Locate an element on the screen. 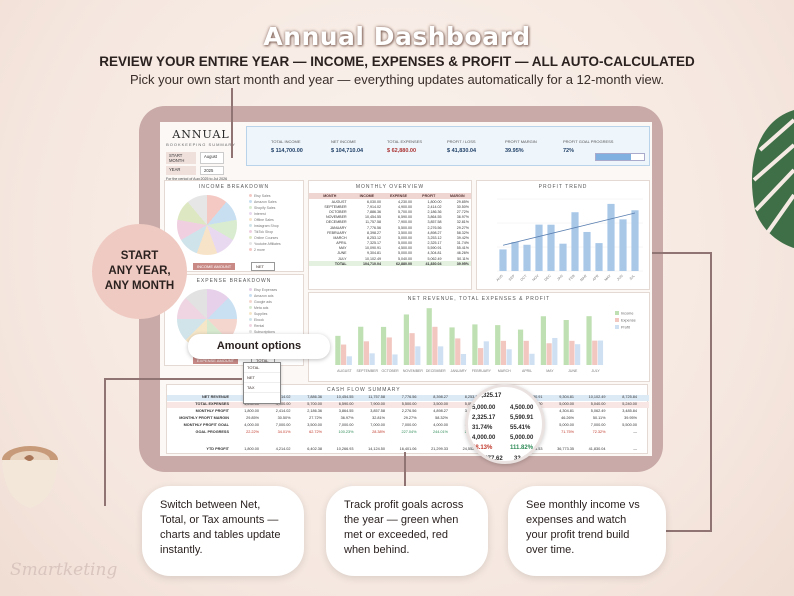 The height and width of the screenshot is (596, 794). coffee-cup-icon is located at coordinates (30, 477).